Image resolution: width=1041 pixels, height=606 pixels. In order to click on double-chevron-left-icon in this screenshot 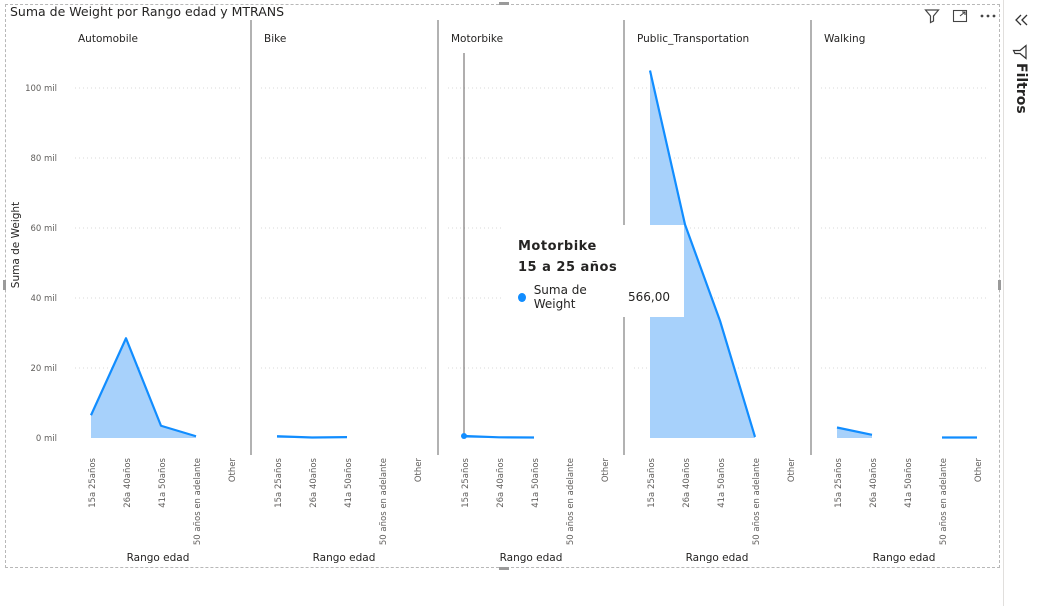, I will do `click(1022, 22)`.